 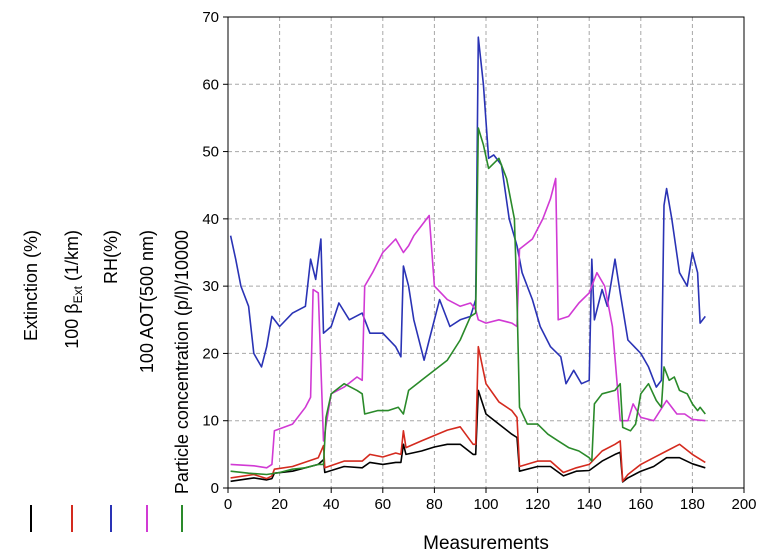 What do you see at coordinates (111, 257) in the screenshot?
I see `legend-label-2: RH(%)` at bounding box center [111, 257].